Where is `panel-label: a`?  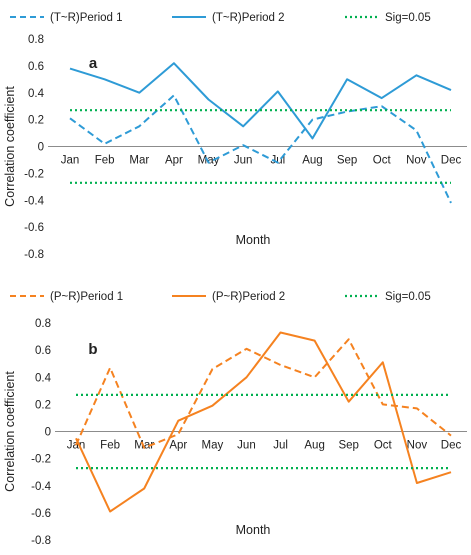 panel-label: a is located at coordinates (93, 63).